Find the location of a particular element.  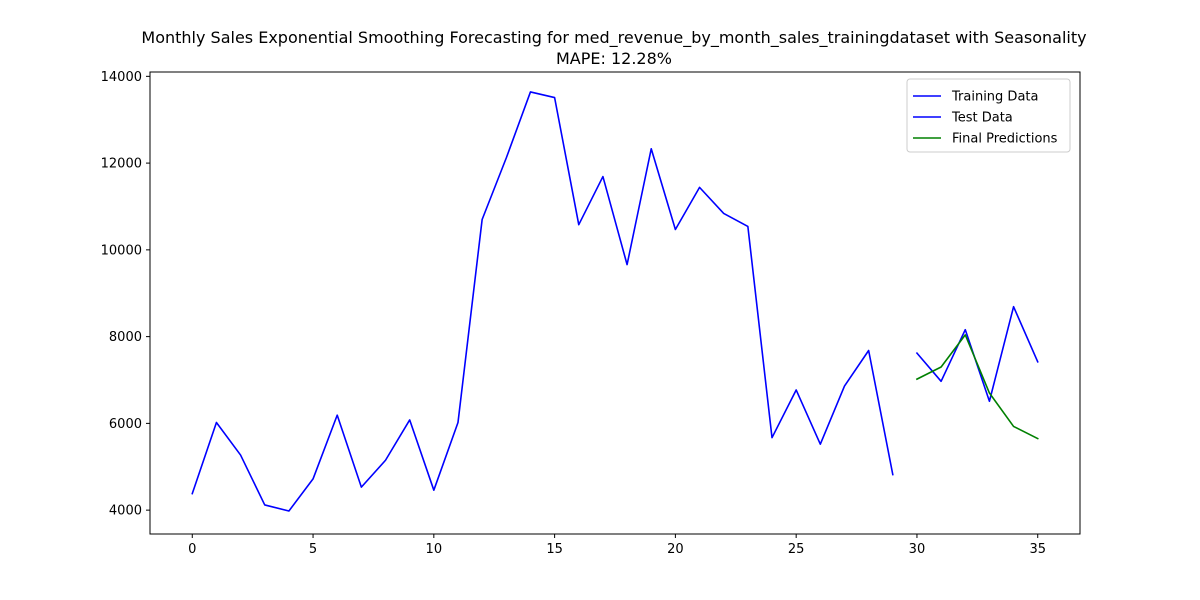

y-tick-label: 6000 is located at coordinates (125, 424).